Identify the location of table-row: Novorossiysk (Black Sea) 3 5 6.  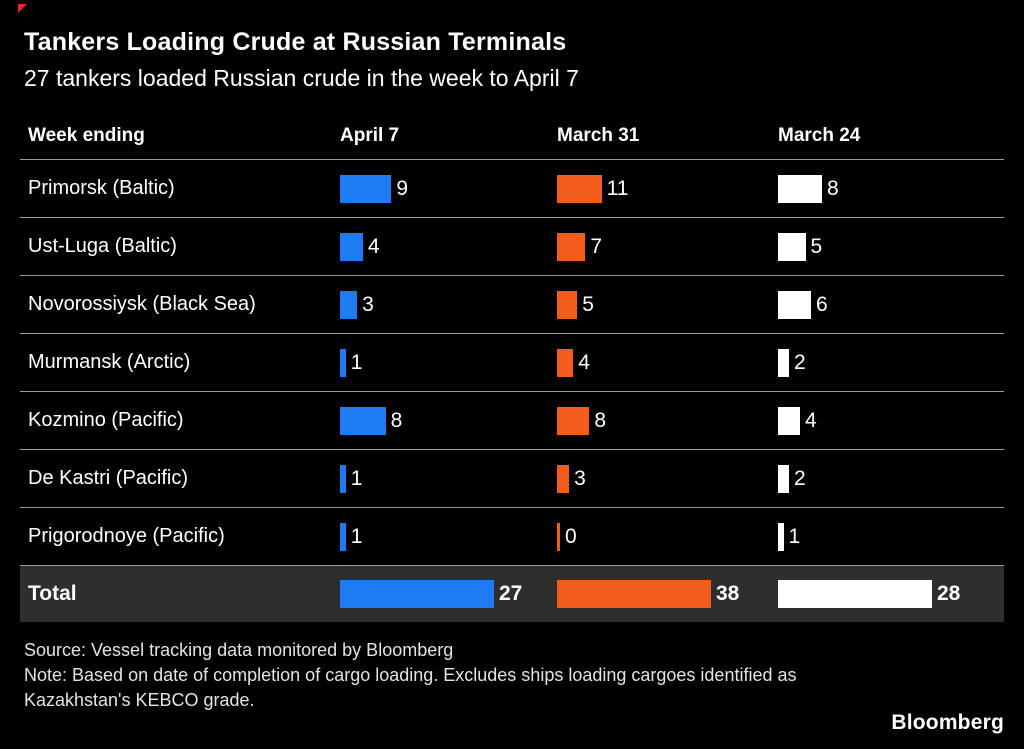
(512, 305).